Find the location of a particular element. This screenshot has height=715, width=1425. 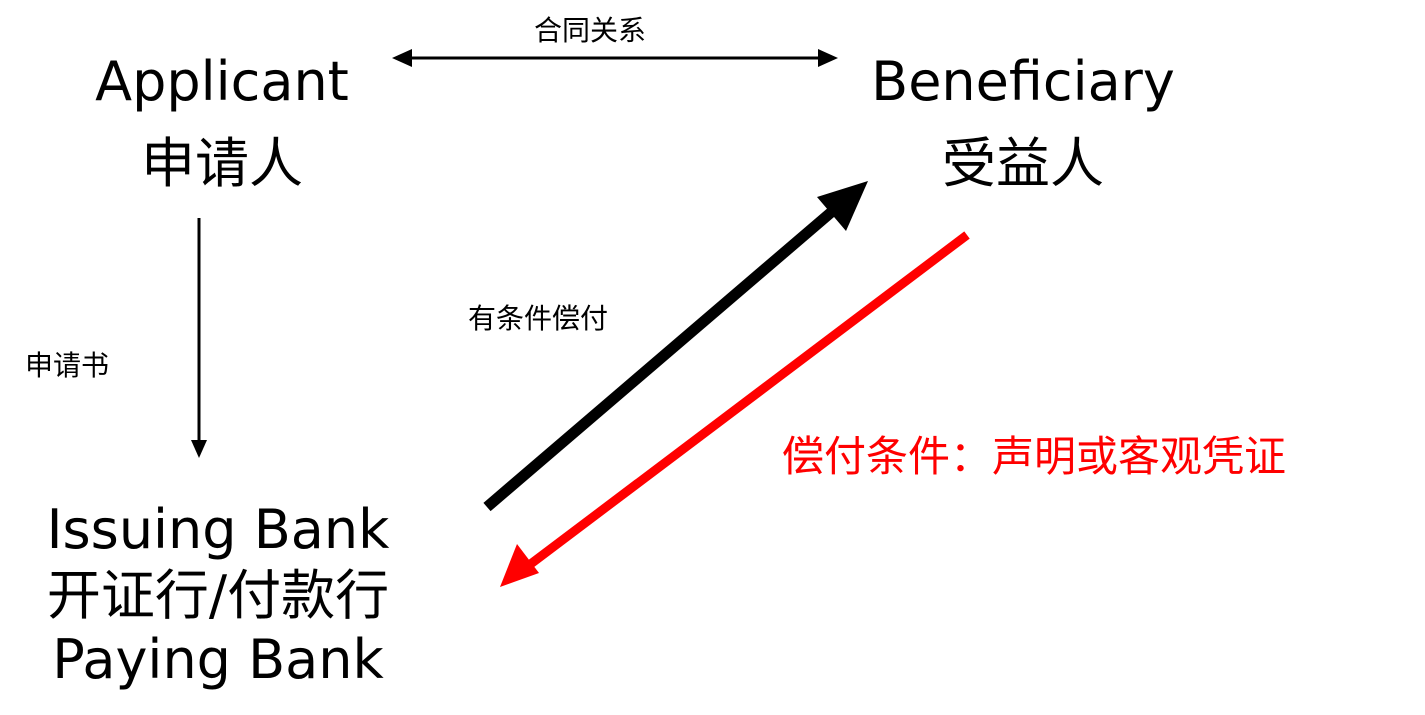

beneficiary-node: Beneficiary 受益人 is located at coordinates (1023, 123).